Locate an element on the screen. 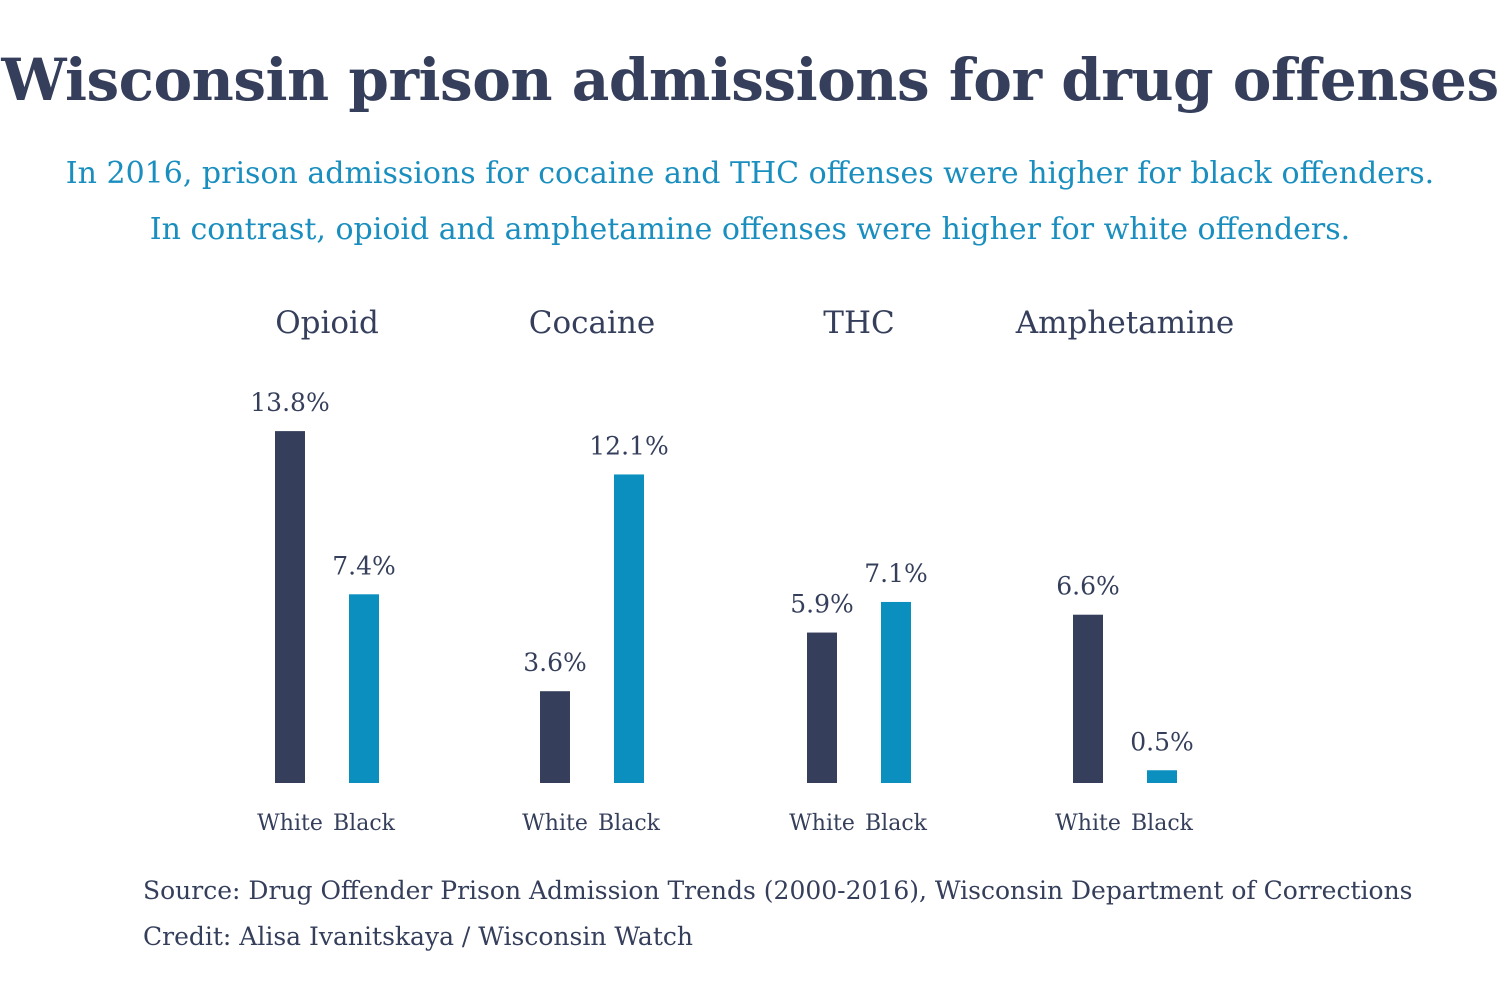 The height and width of the screenshot is (1000, 1500). category-label-opioid: Opioid is located at coordinates (327, 323).